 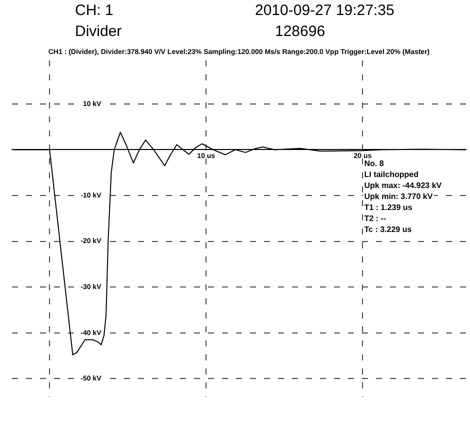 I want to click on annotation: Tc : 3.229 us, so click(x=388, y=229).